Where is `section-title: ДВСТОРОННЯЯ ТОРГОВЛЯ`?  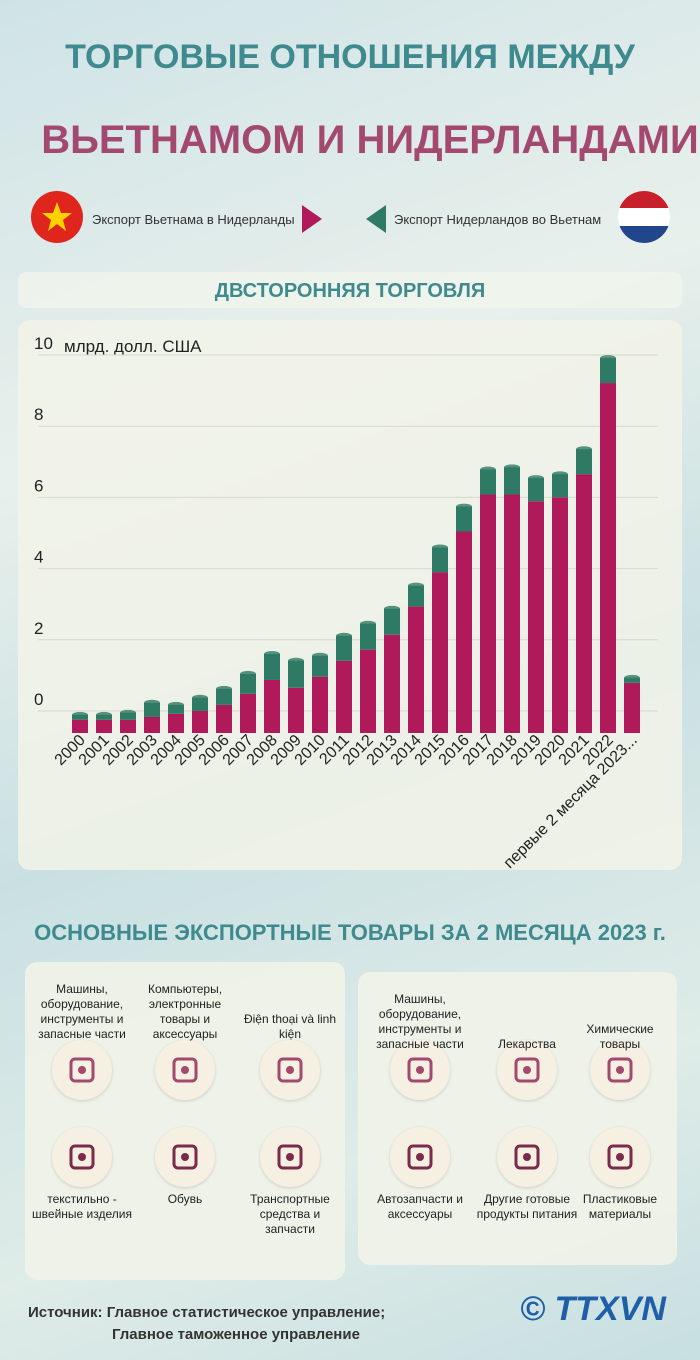 section-title: ДВСТОРОННЯЯ ТОРГОВЛЯ is located at coordinates (350, 290).